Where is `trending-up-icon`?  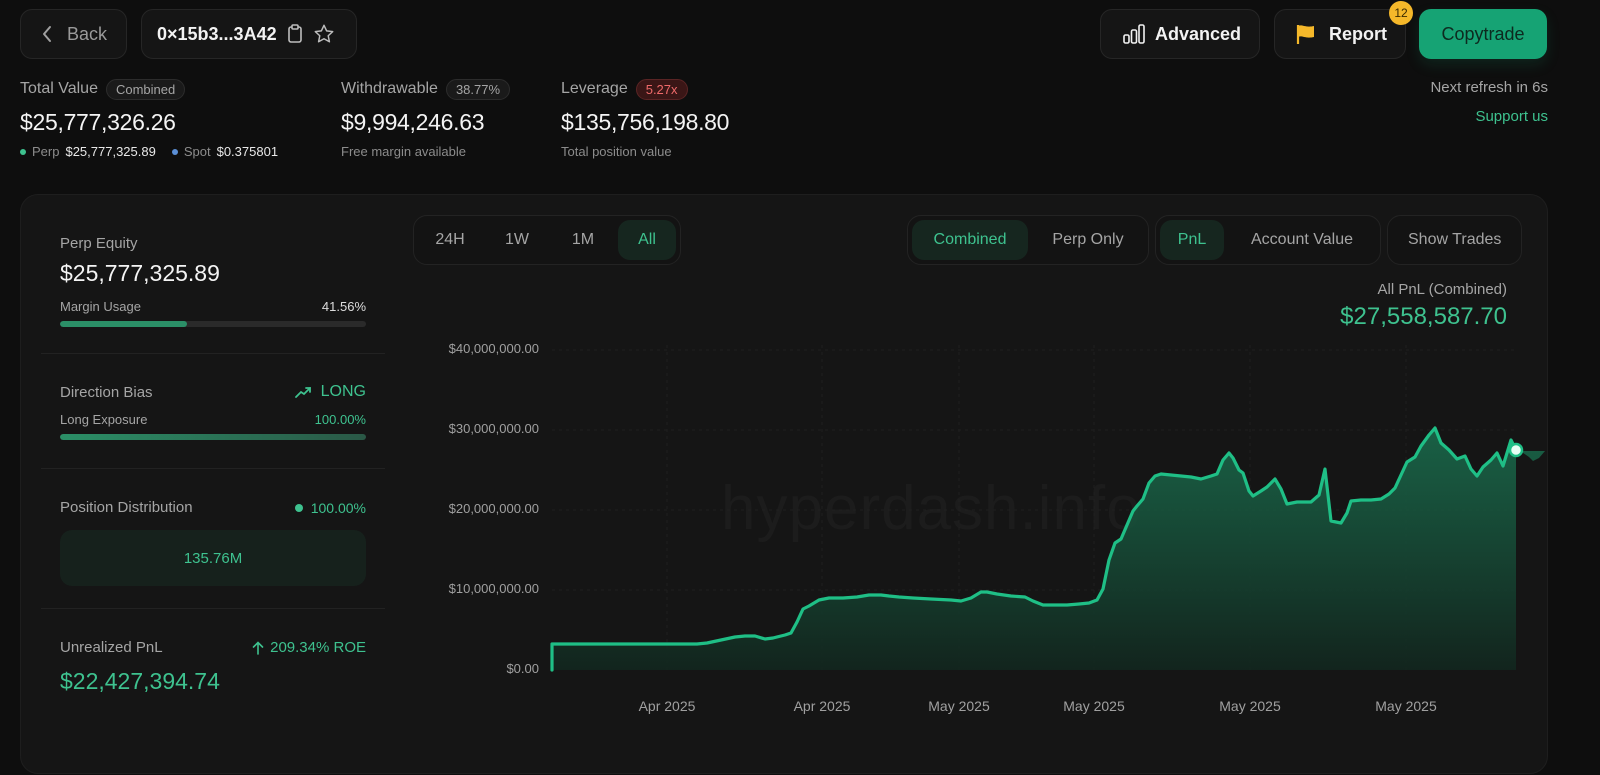
trending-up-icon is located at coordinates (303, 392).